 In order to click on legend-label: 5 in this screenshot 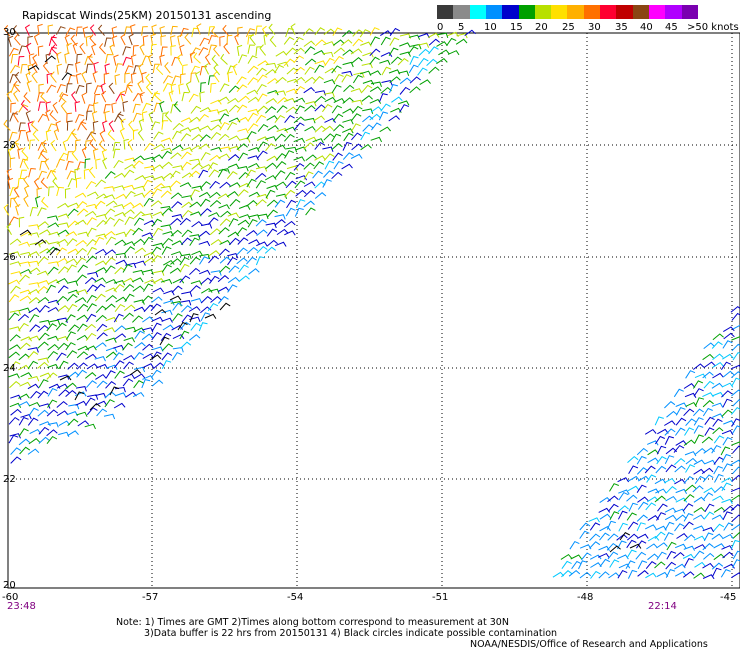, I will do `click(461, 27)`.